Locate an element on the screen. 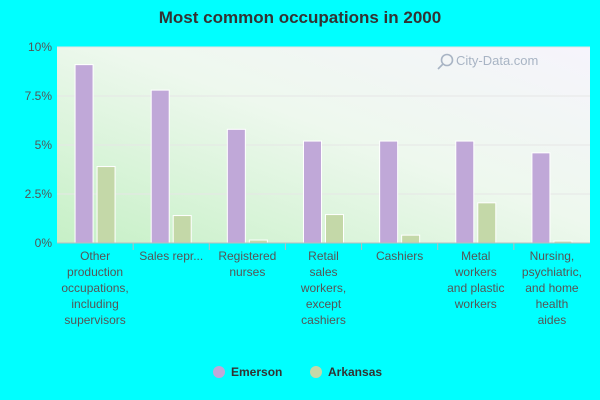 Image resolution: width=600 pixels, height=400 pixels. x-category-label: Cashiers is located at coordinates (399, 256).